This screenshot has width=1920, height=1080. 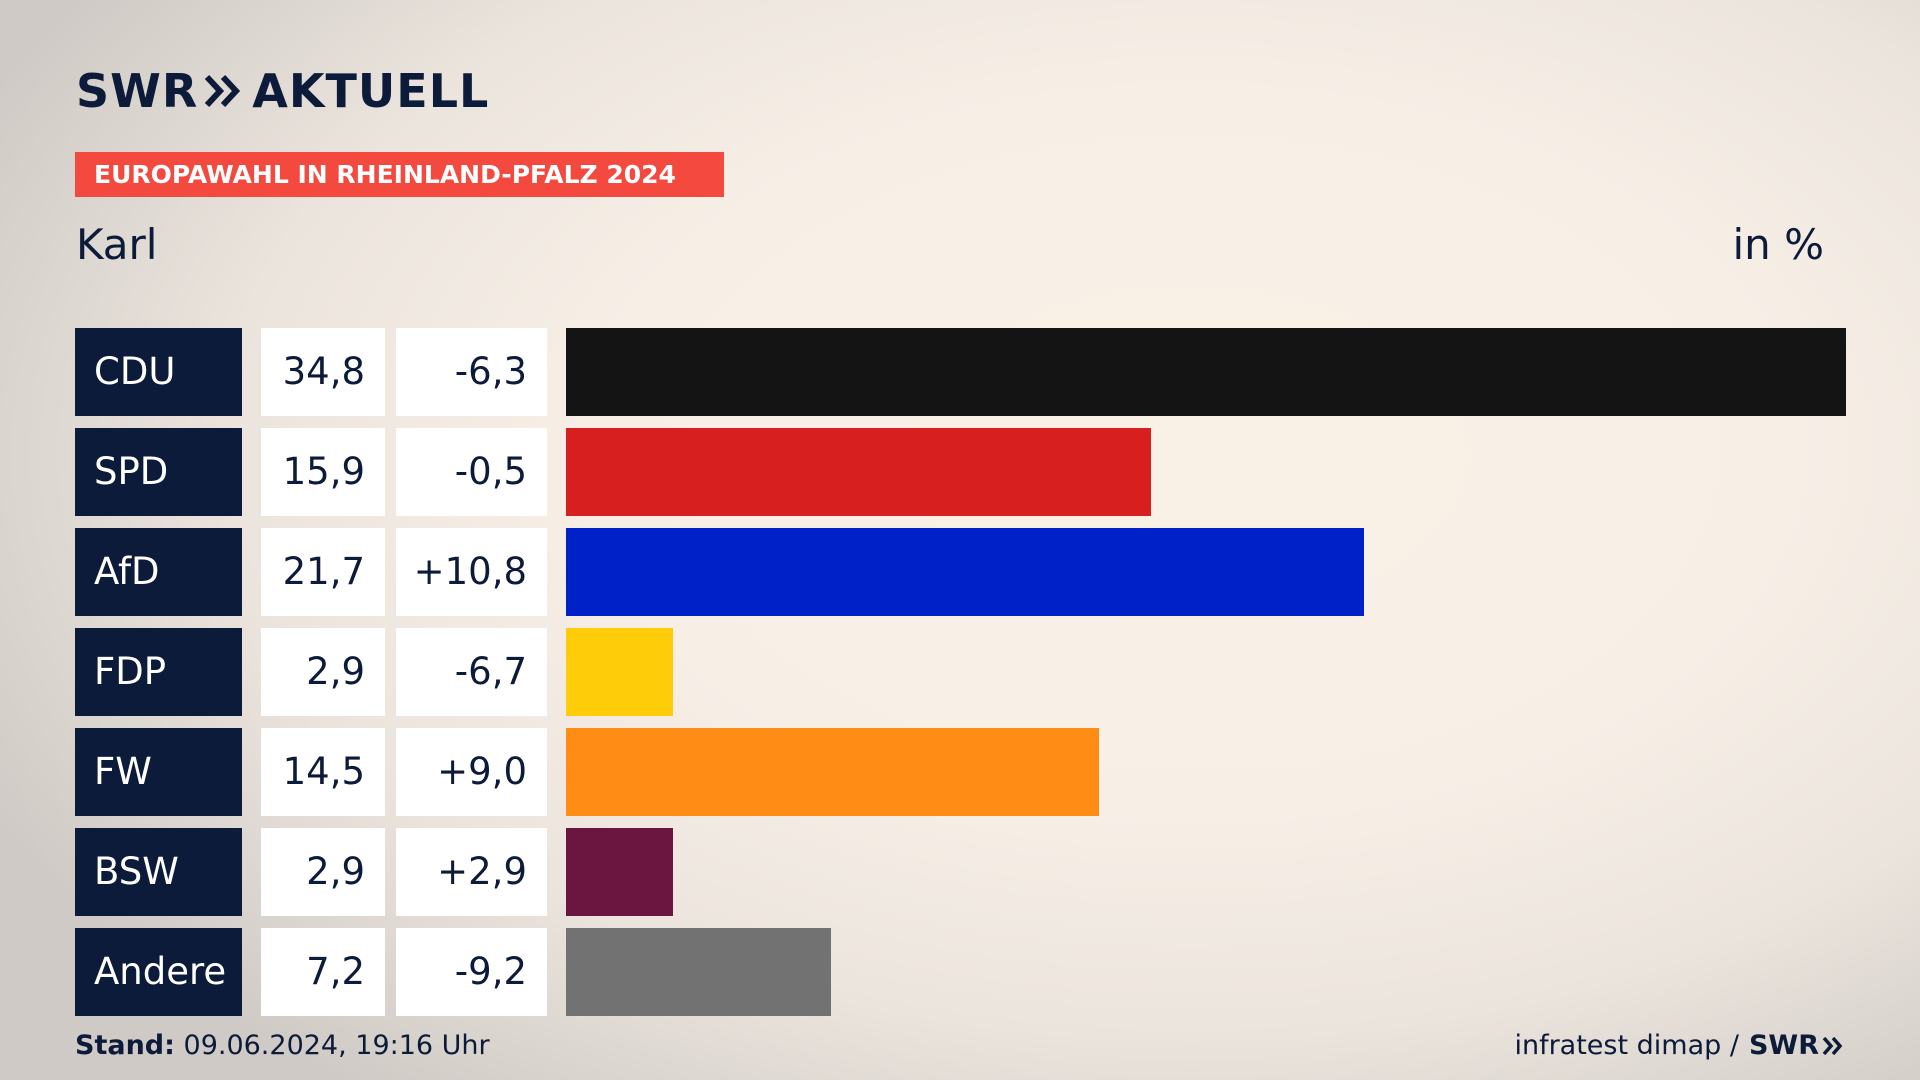 What do you see at coordinates (1778, 244) in the screenshot?
I see `unit-label: in %` at bounding box center [1778, 244].